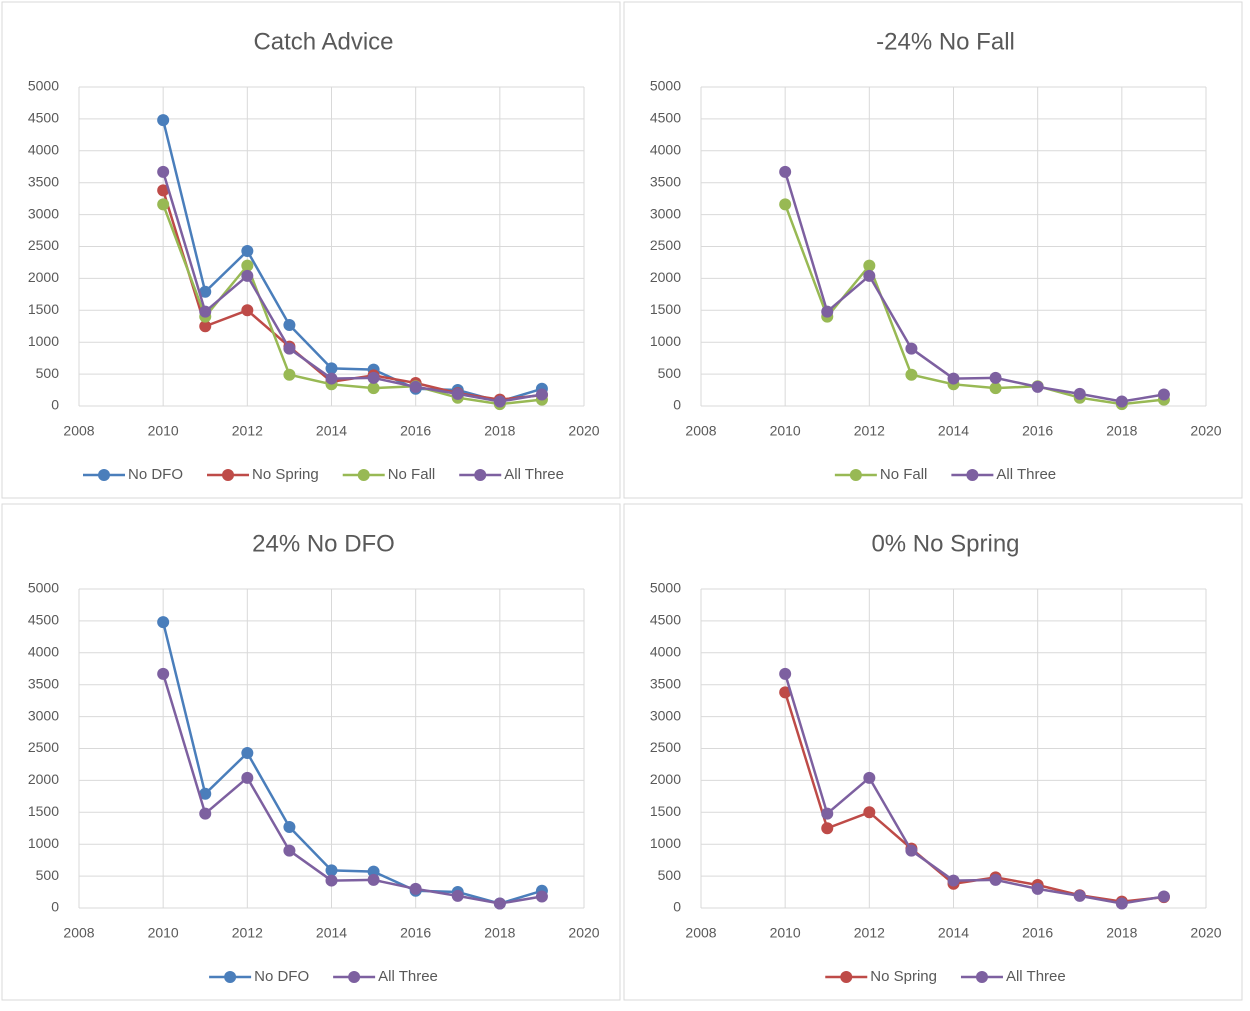 The height and width of the screenshot is (1011, 1250). I want to click on chart-title: -24% No Fall, so click(945, 41).